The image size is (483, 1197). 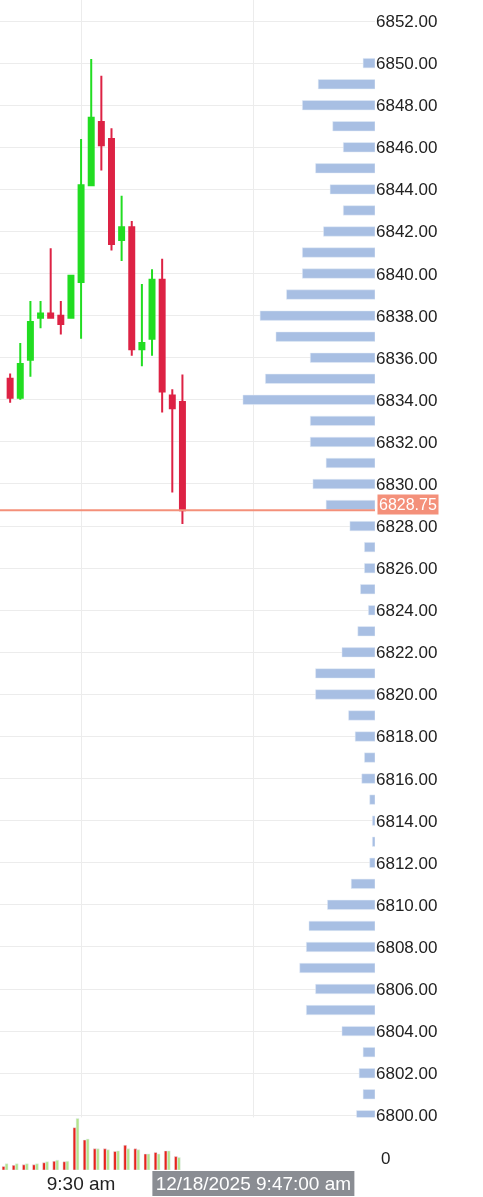 What do you see at coordinates (407, 863) in the screenshot?
I see `y-tick-label: 6812.00` at bounding box center [407, 863].